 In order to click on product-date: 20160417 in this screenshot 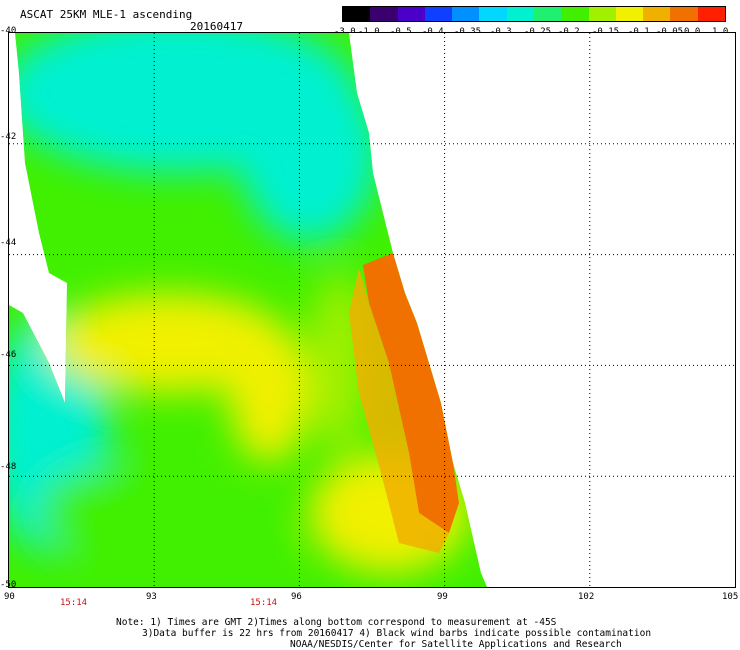, I will do `click(216, 26)`.